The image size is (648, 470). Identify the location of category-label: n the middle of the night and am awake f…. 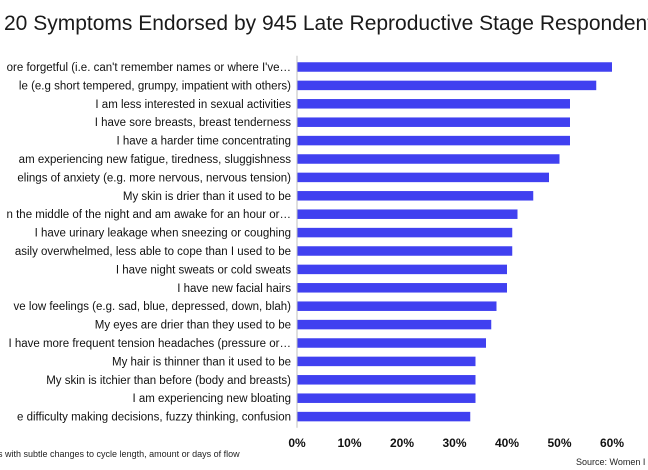
(149, 215).